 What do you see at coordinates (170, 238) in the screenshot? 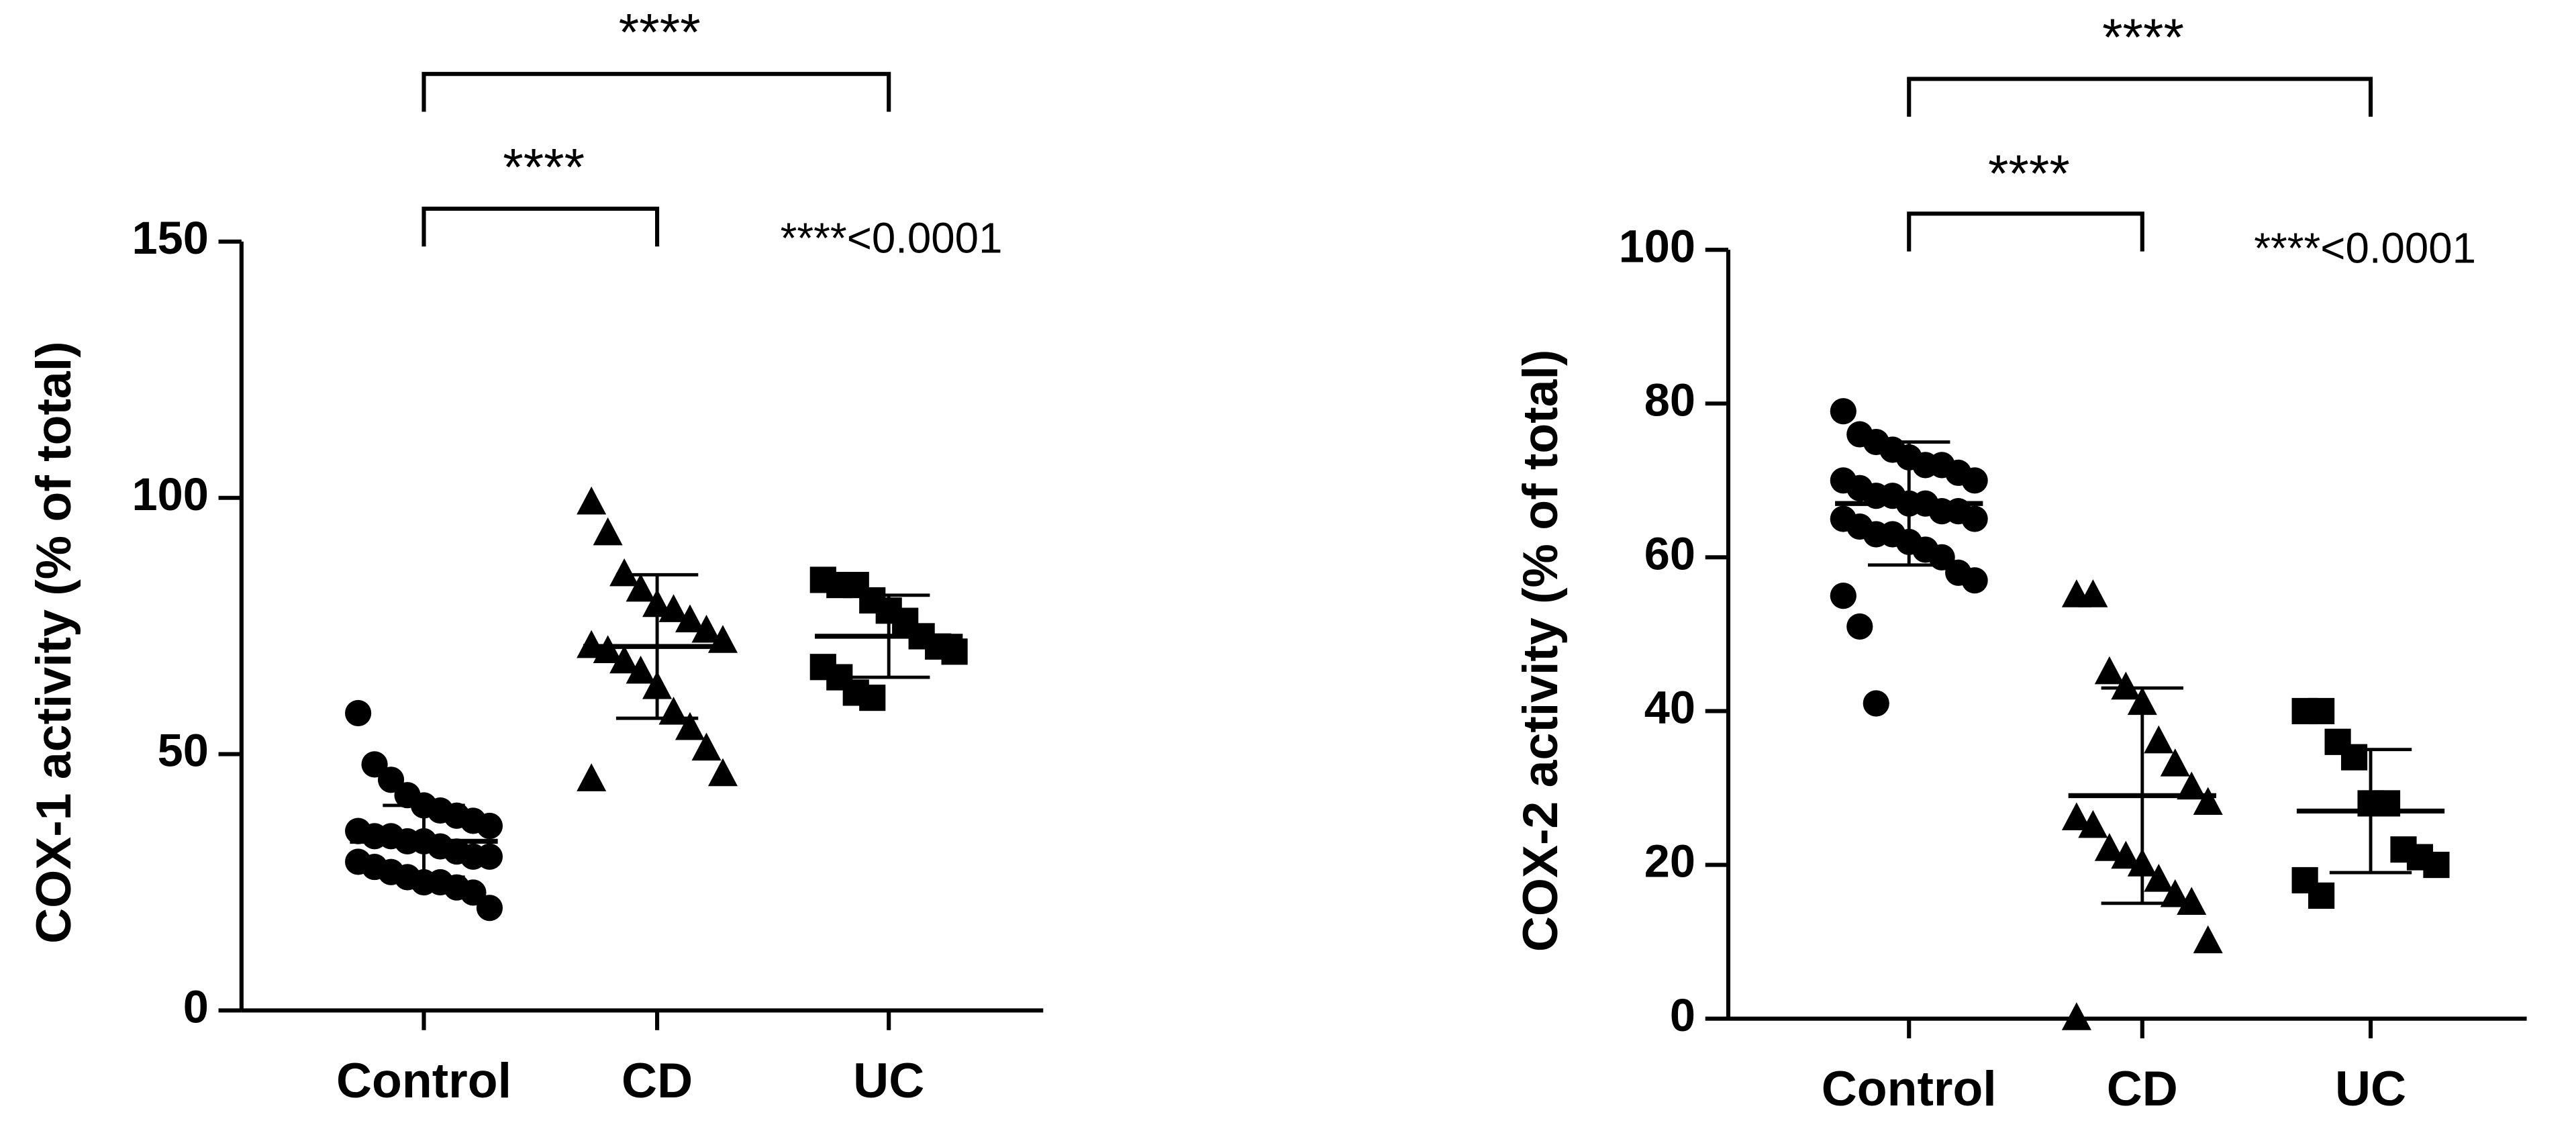
I see `y-tick-label: 150` at bounding box center [170, 238].